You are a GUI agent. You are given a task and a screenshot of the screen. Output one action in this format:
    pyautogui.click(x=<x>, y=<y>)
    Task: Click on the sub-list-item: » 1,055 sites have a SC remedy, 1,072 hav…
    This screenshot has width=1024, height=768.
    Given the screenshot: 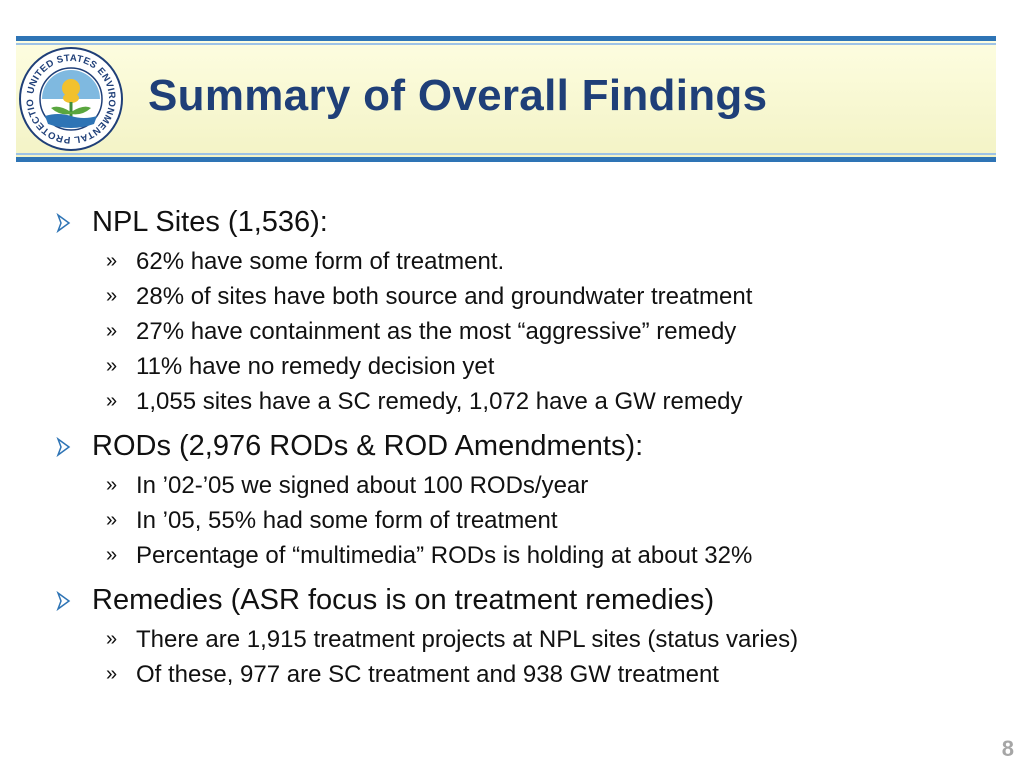 What is the action you would take?
    pyautogui.click(x=424, y=401)
    